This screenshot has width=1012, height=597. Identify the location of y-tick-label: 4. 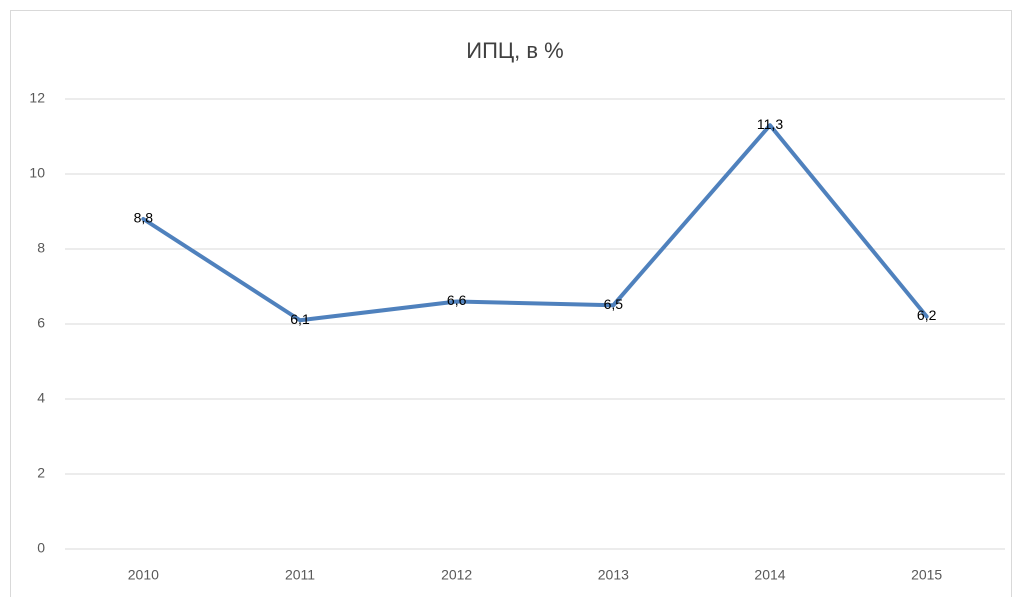
(41, 398).